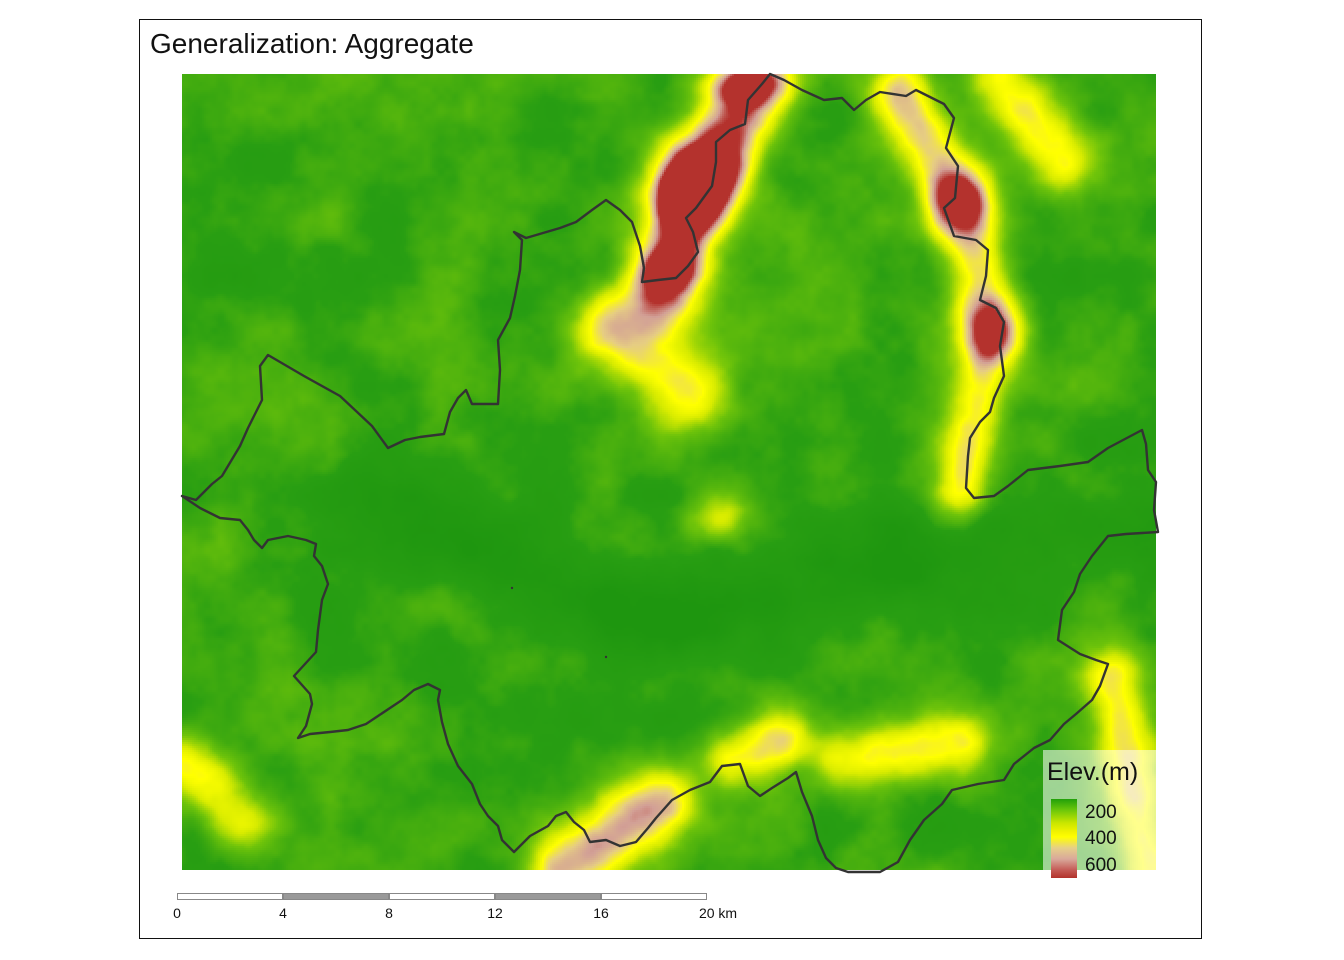 Image resolution: width=1344 pixels, height=960 pixels. Describe the element at coordinates (1101, 838) in the screenshot. I see `legend-label-400: 400` at that location.